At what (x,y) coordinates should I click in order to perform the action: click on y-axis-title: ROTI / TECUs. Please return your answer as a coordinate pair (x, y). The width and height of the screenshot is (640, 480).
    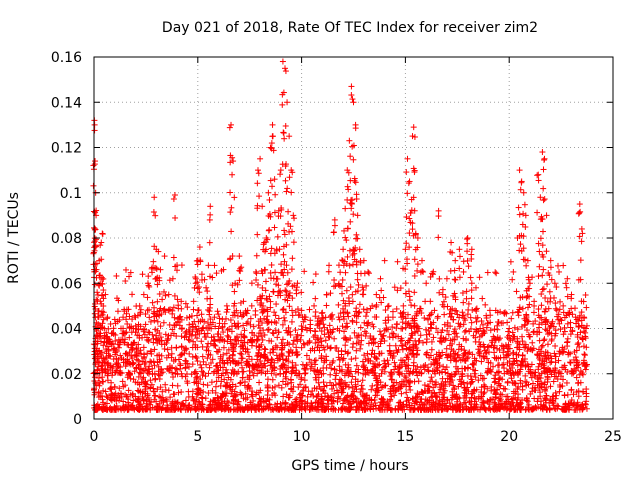
    Looking at the image, I should click on (14, 238).